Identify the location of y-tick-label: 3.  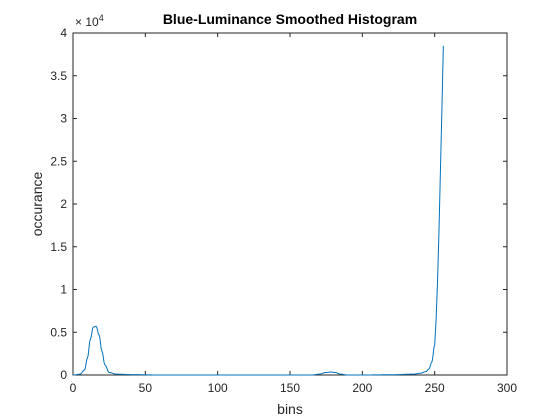
(63, 119).